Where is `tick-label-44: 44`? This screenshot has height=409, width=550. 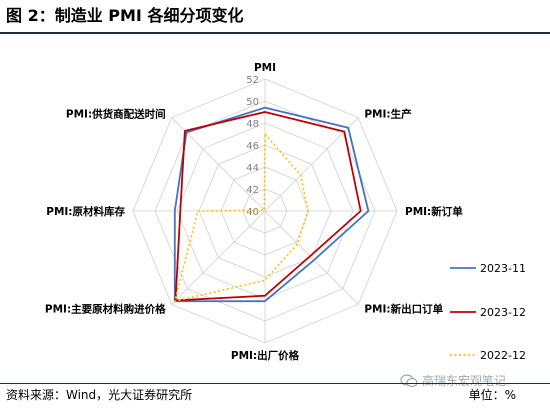
tick-label-44: 44 is located at coordinates (252, 168).